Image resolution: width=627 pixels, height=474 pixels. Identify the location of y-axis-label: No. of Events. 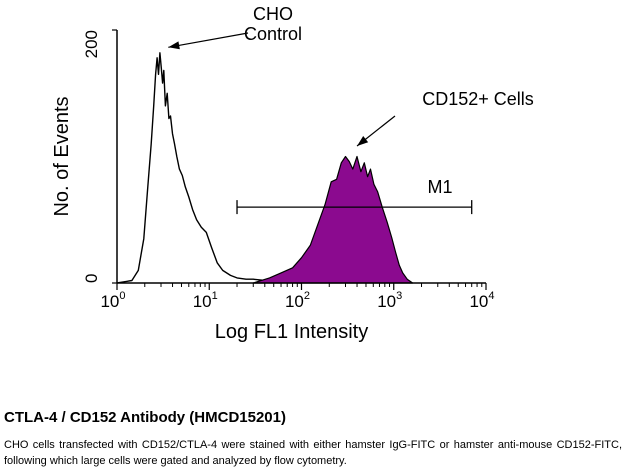
(62, 156).